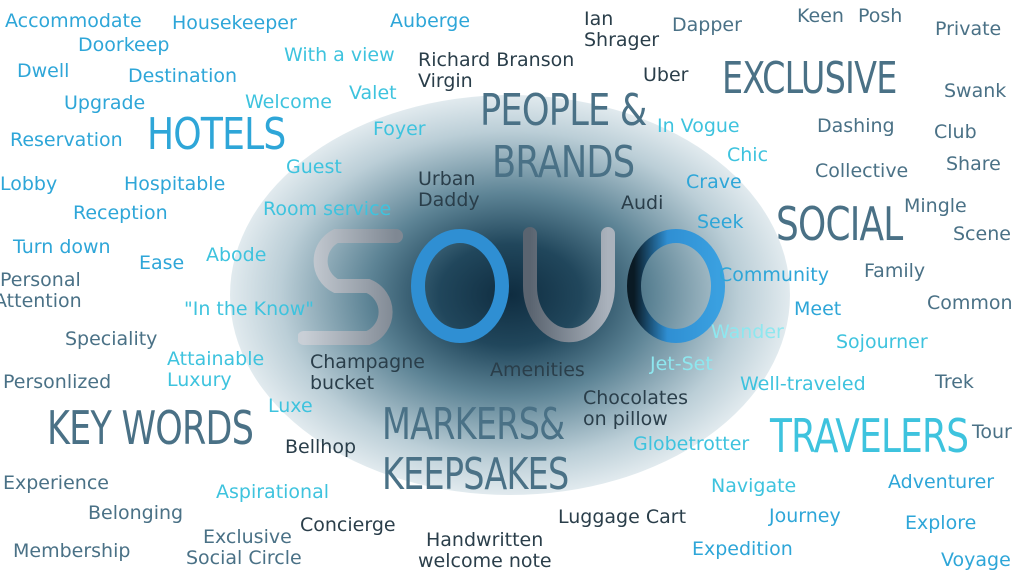  Describe the element at coordinates (992, 432) in the screenshot. I see `word-tour: Tour` at that location.